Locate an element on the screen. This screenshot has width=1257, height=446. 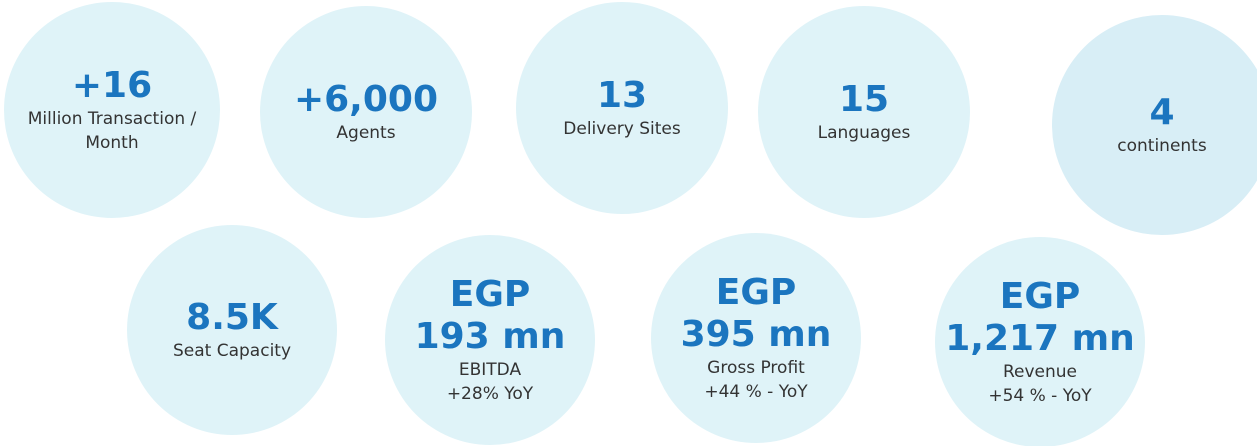
stat-value: 1,217 mn is located at coordinates (1040, 338).